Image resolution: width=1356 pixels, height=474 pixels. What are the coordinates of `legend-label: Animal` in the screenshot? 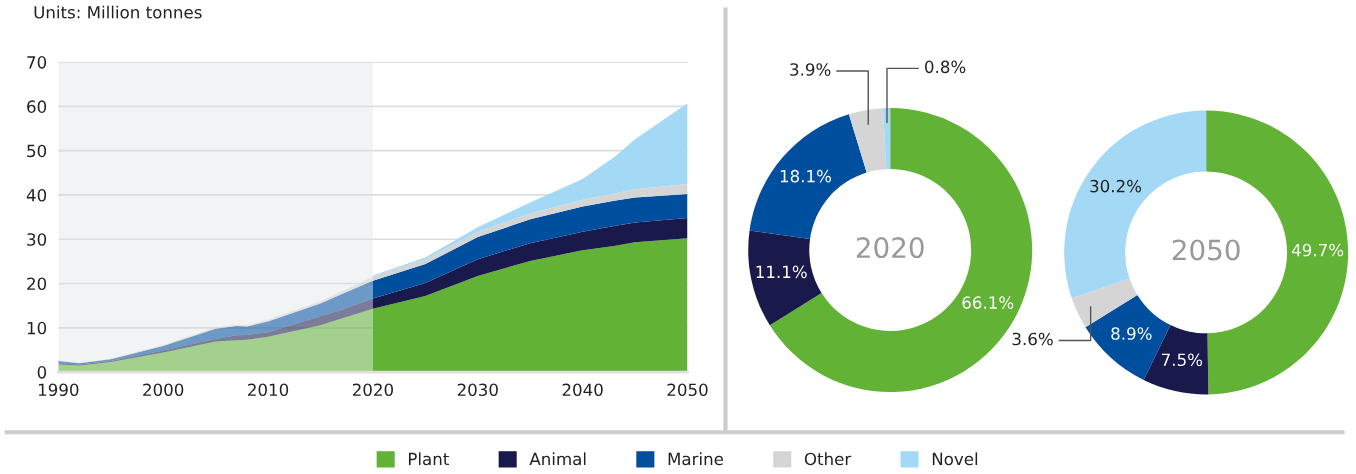 It's located at (557, 459).